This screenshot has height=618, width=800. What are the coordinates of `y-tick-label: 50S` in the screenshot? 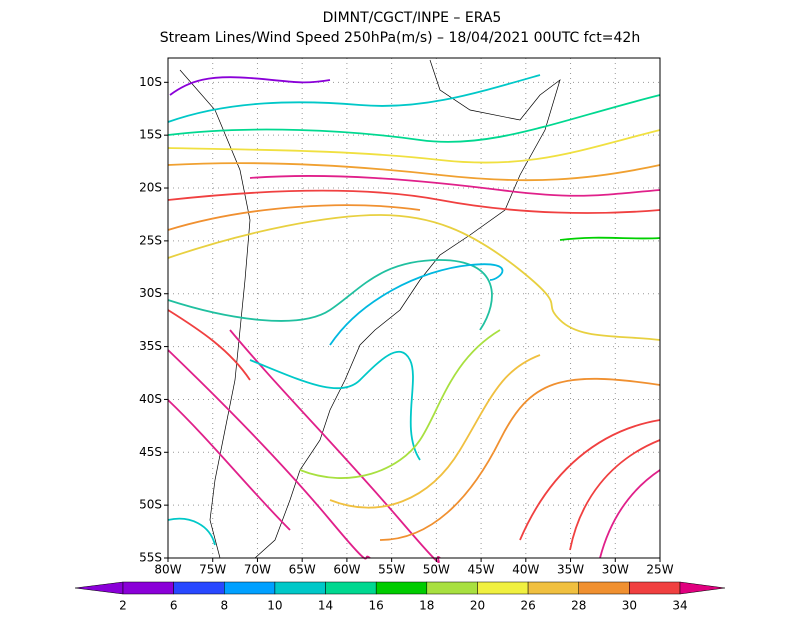 It's located at (150, 505).